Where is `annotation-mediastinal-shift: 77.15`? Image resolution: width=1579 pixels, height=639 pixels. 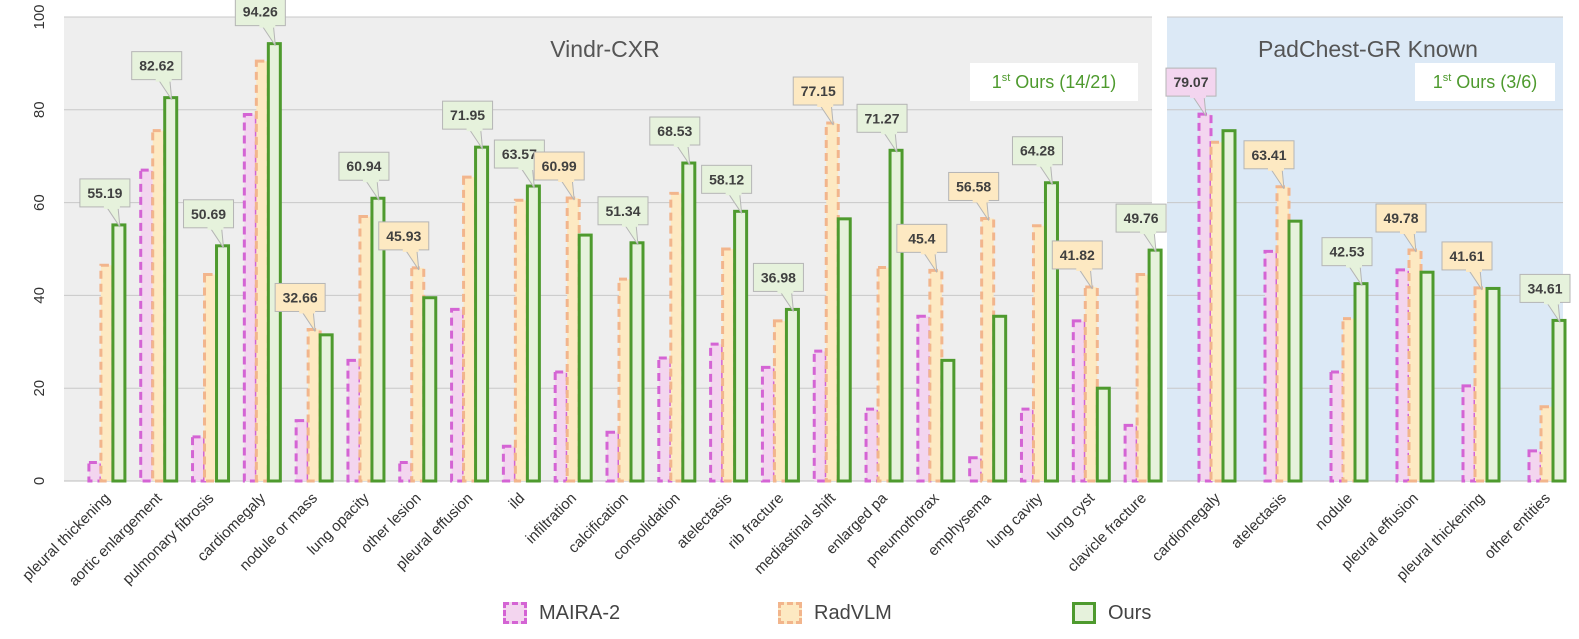 annotation-mediastinal-shift: 77.15 is located at coordinates (818, 101).